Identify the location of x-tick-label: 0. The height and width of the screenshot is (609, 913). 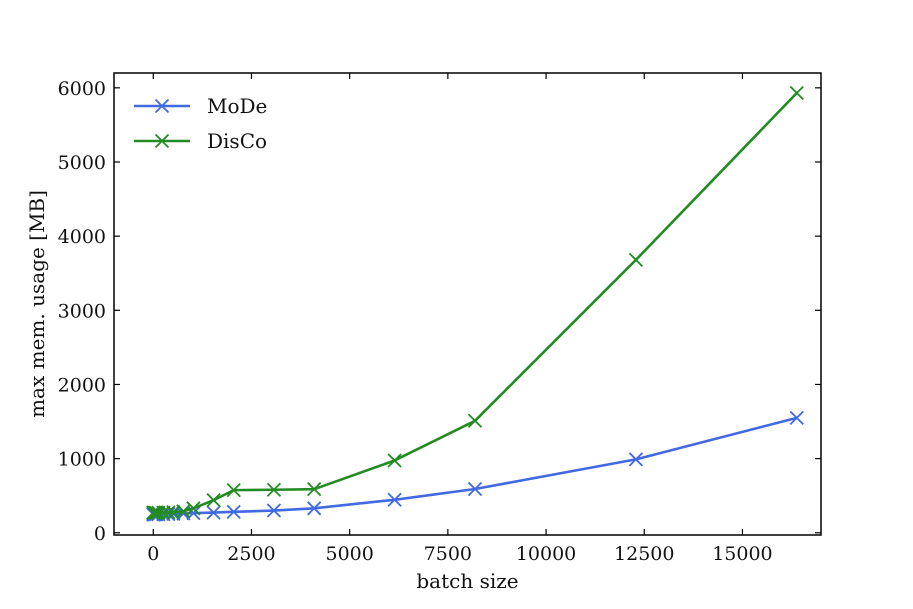
(153, 554).